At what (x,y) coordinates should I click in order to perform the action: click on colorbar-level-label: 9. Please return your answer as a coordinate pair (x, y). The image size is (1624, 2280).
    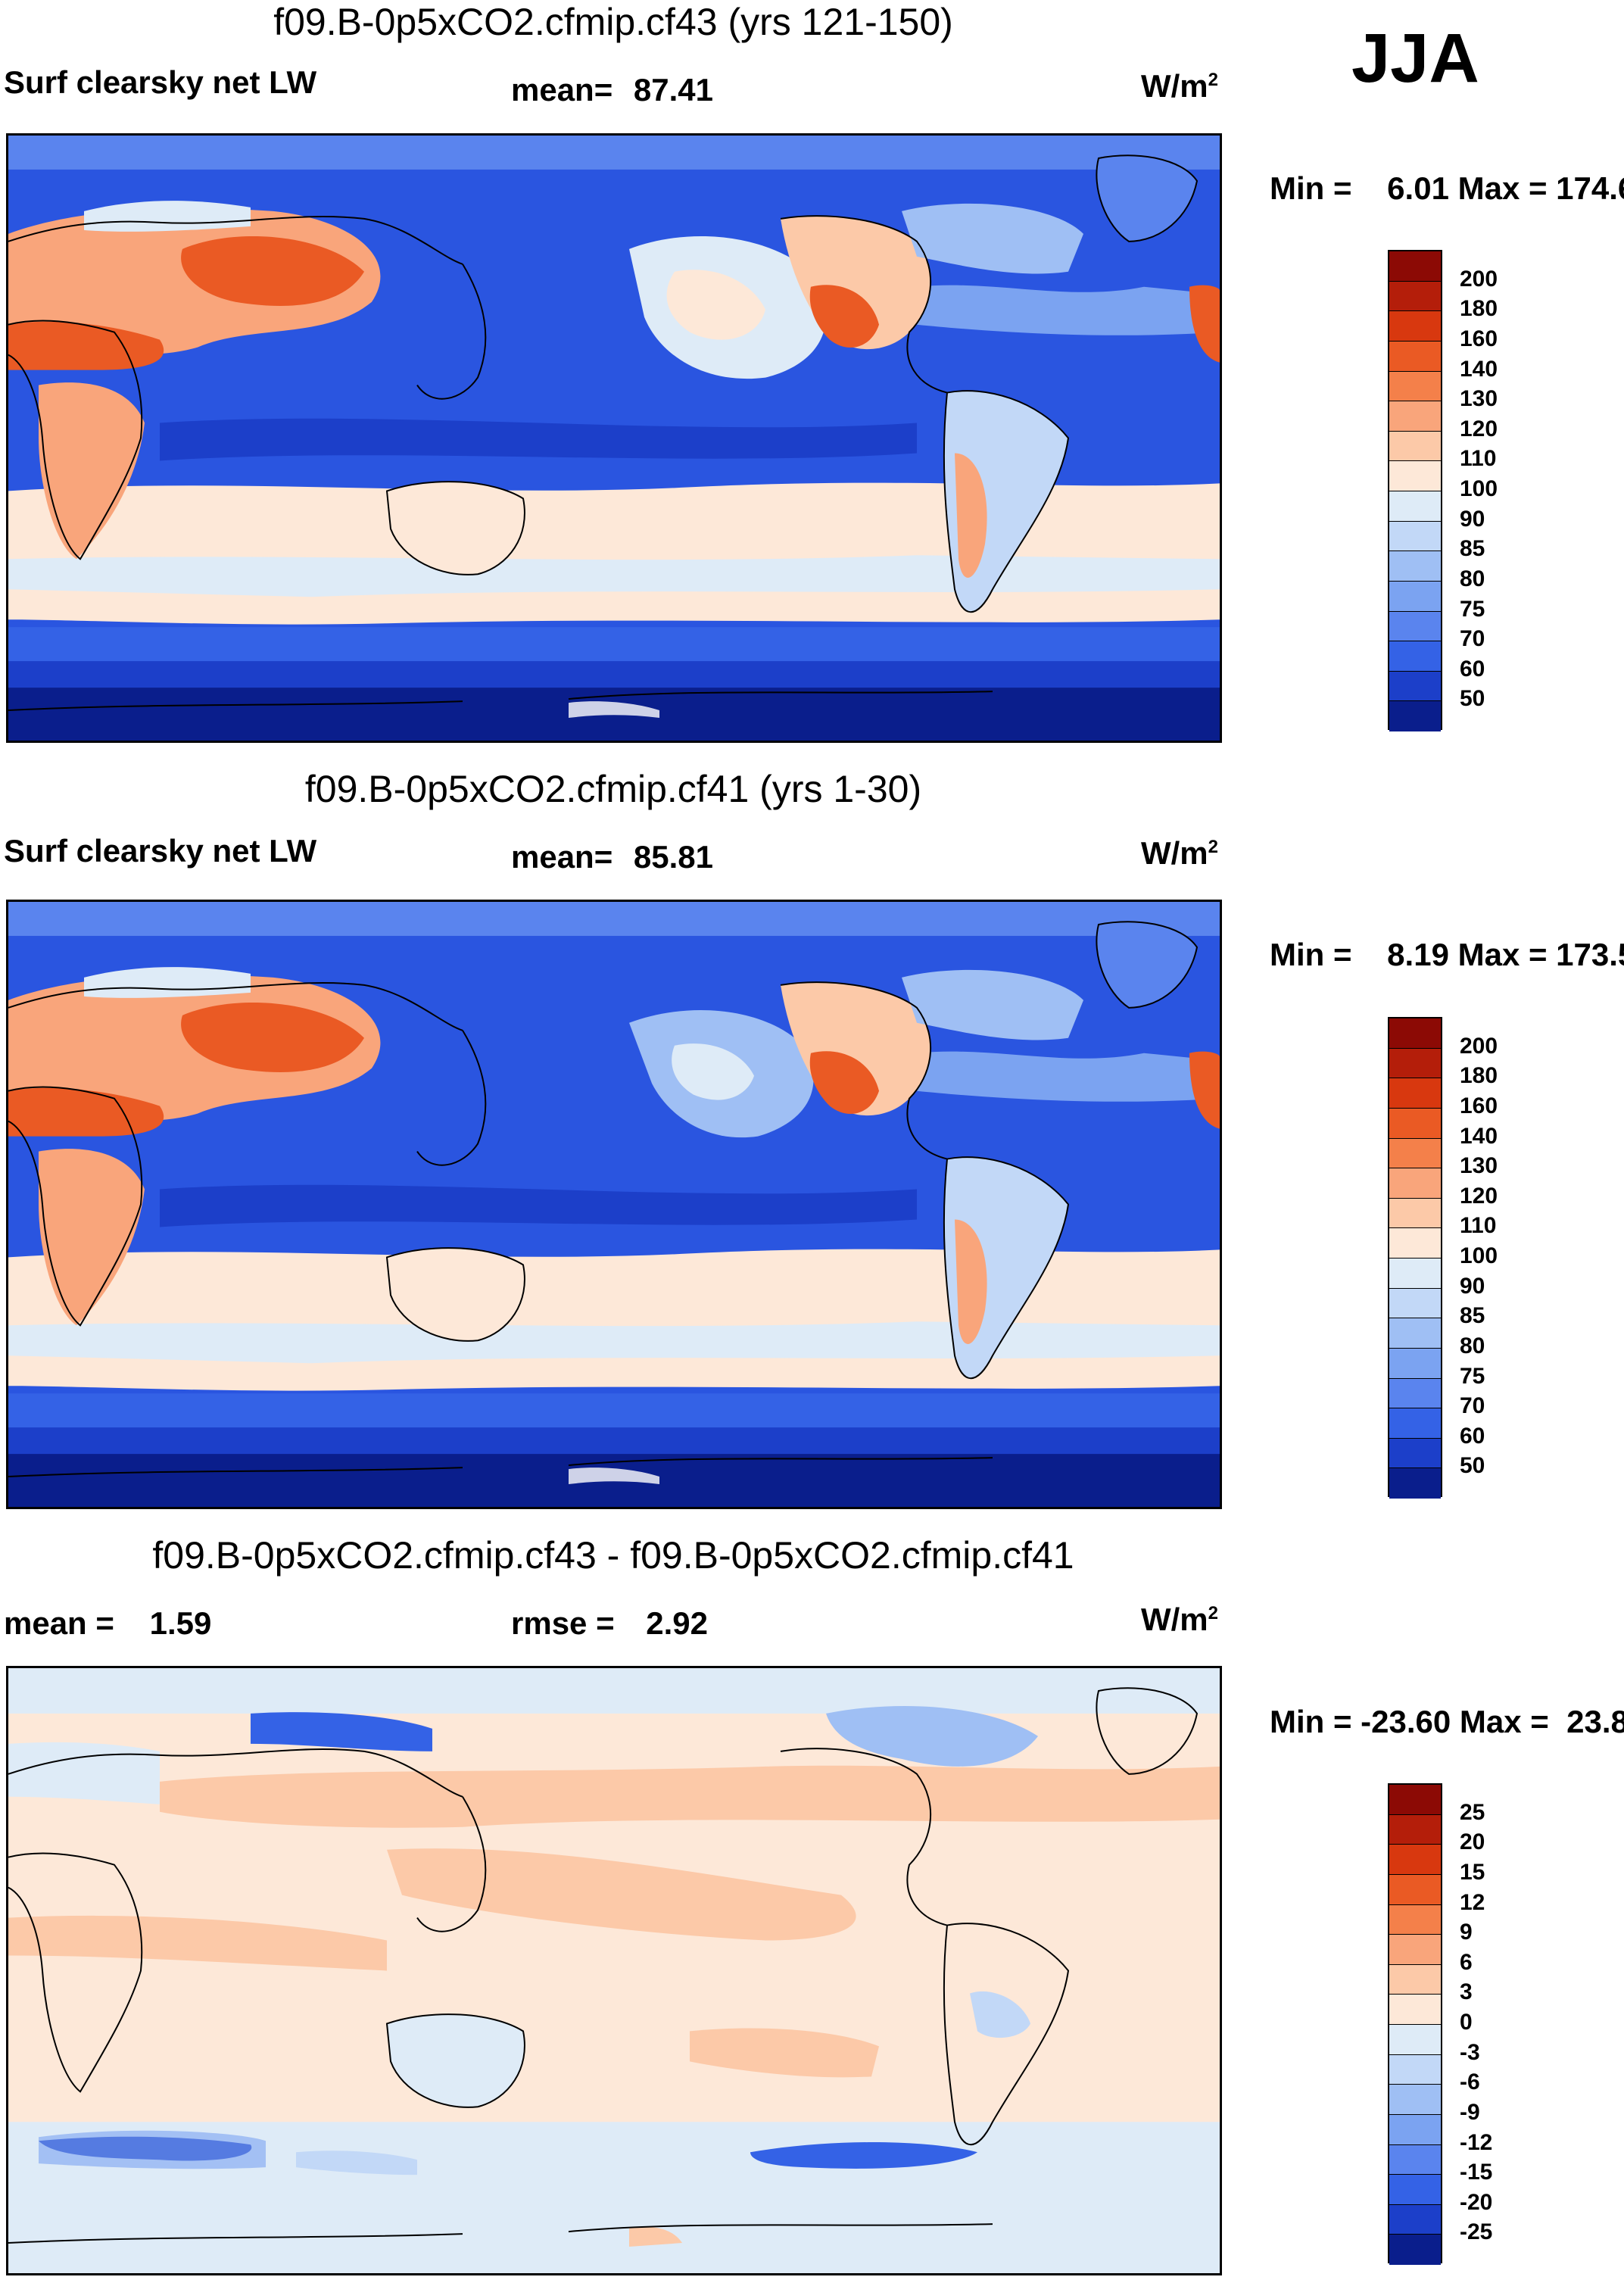
    Looking at the image, I should click on (1466, 1932).